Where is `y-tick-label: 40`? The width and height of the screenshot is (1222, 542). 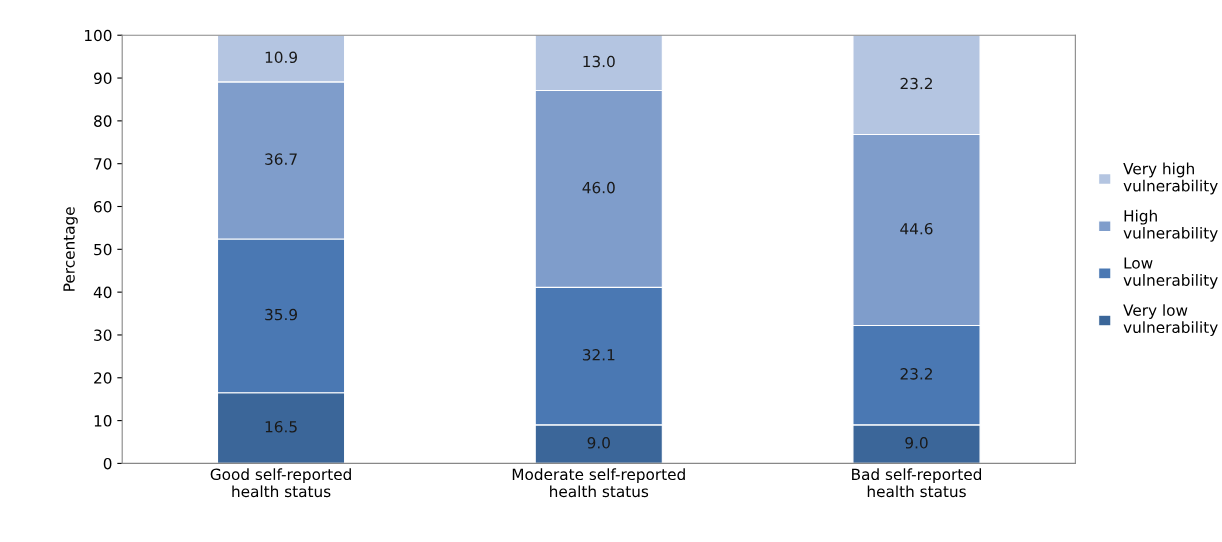
y-tick-label: 40 is located at coordinates (102, 292).